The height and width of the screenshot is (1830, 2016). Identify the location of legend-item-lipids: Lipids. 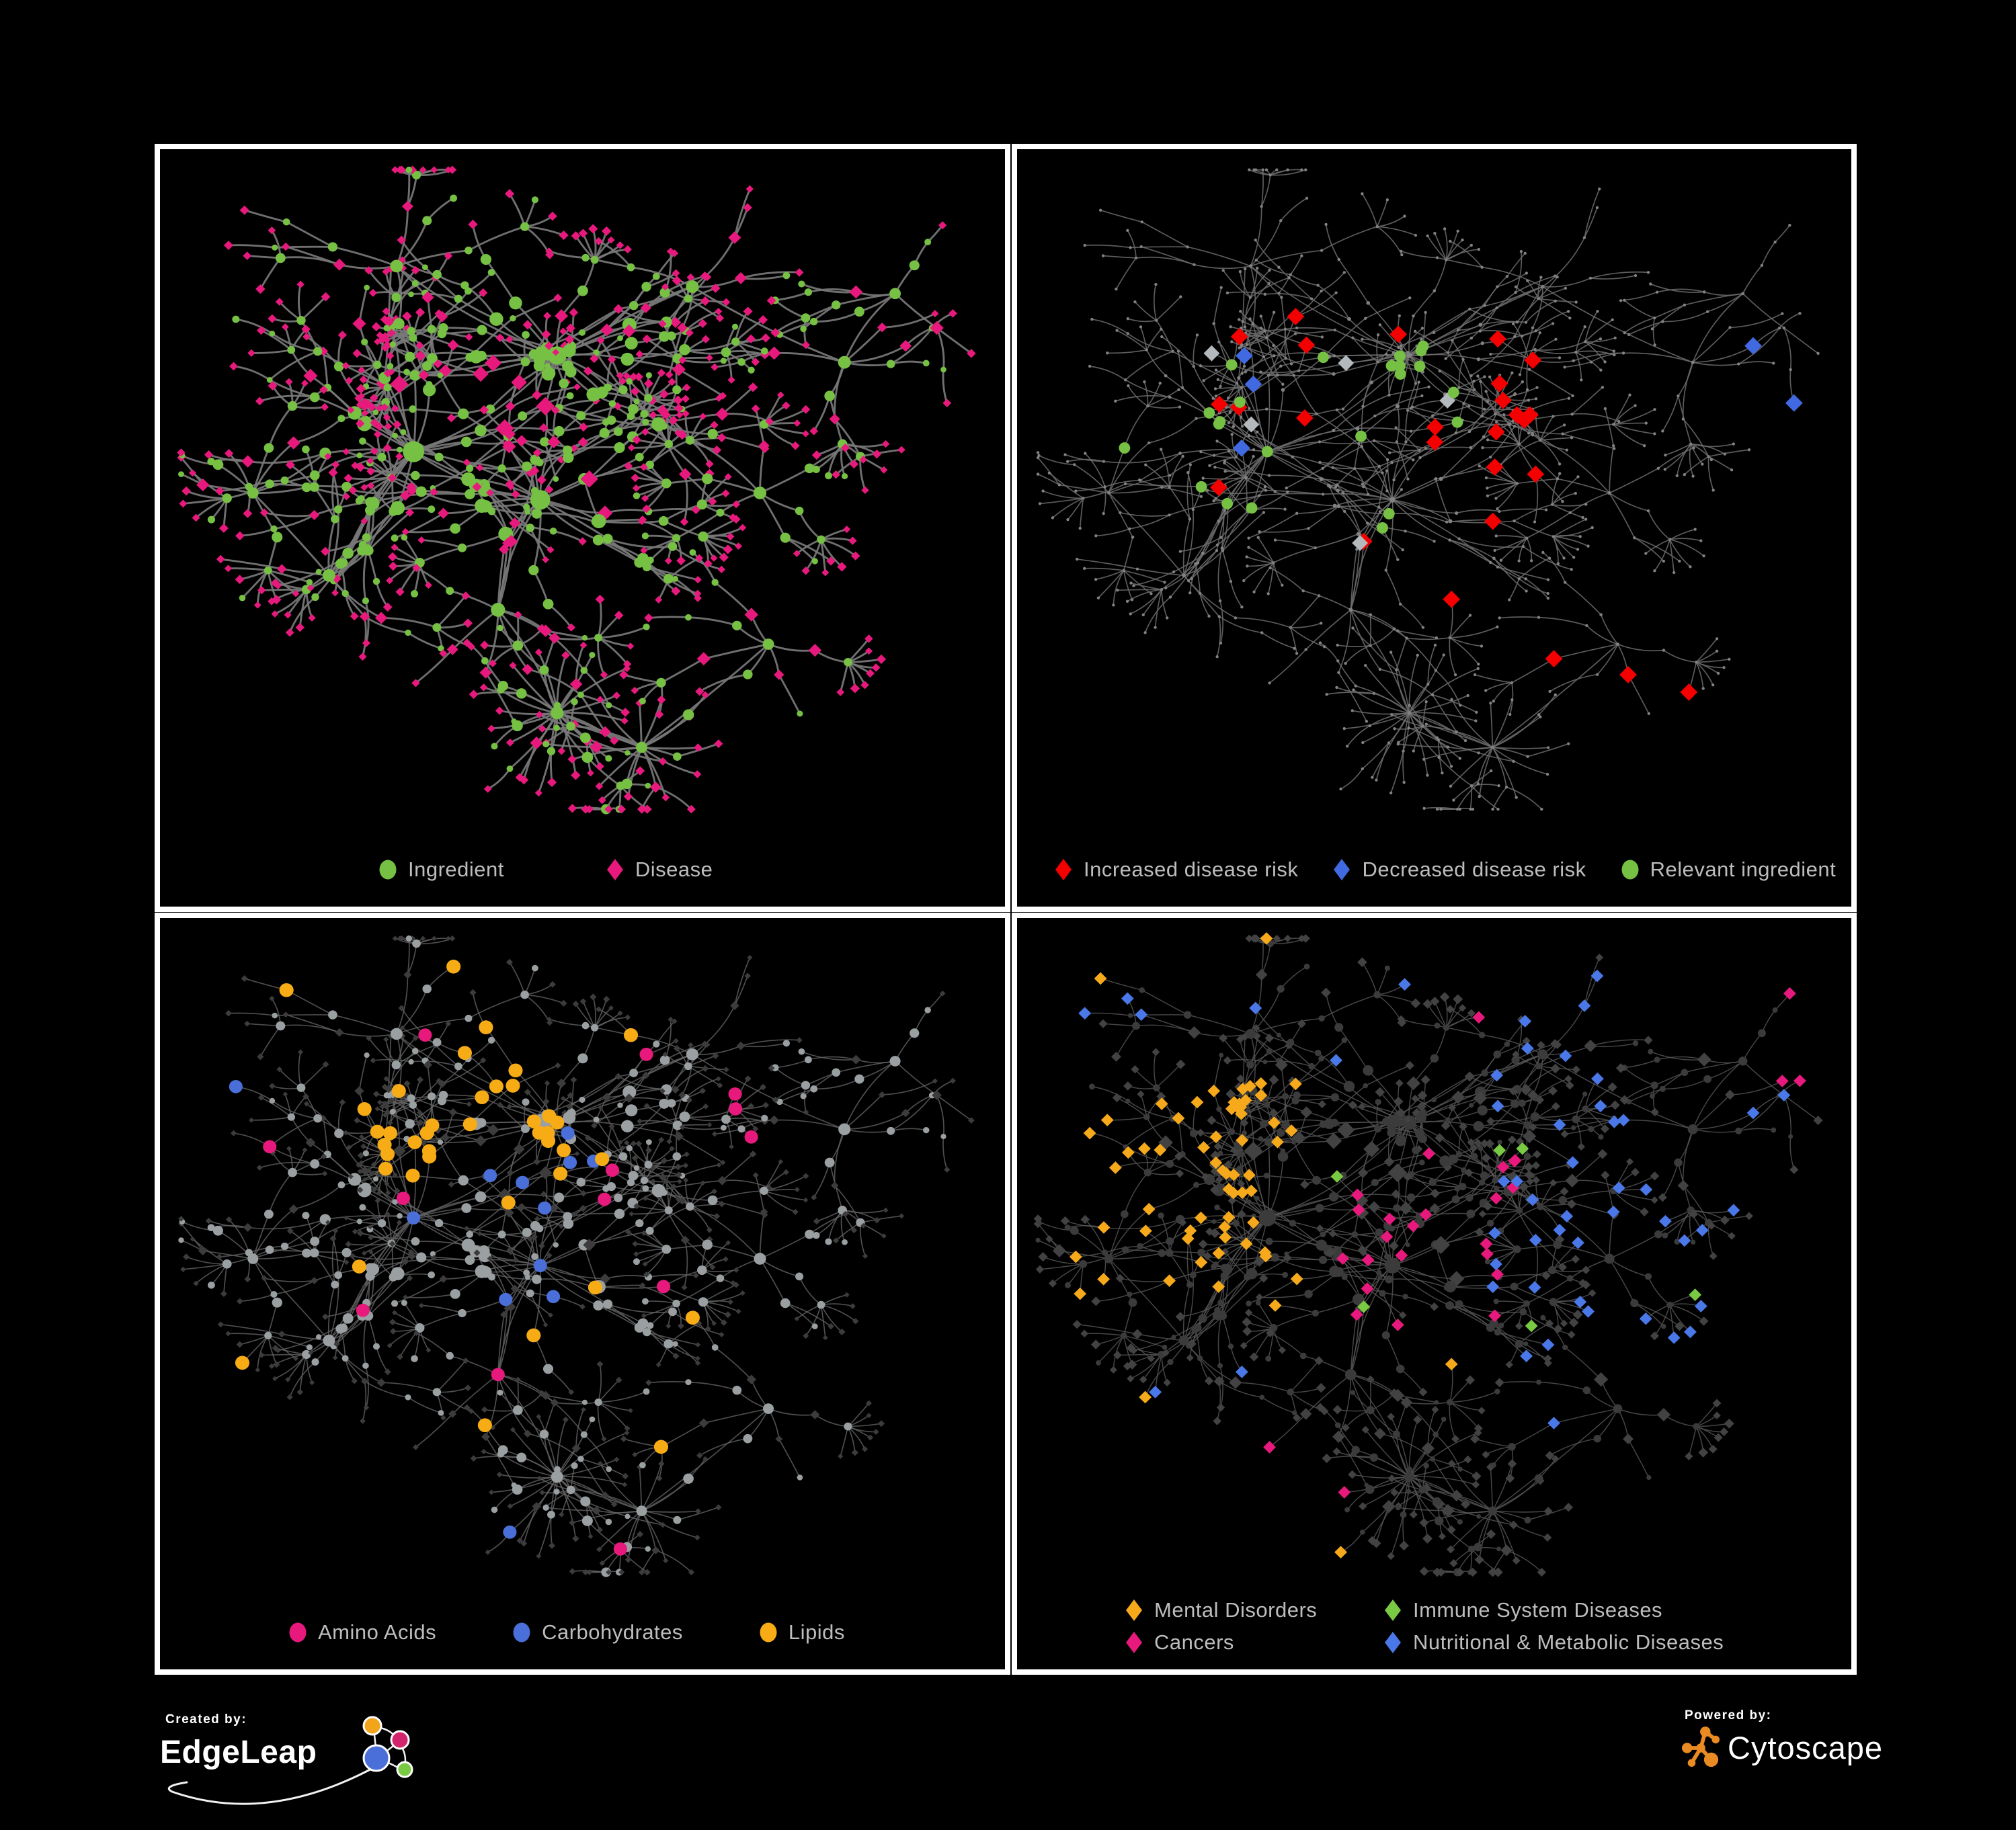
(801, 1632).